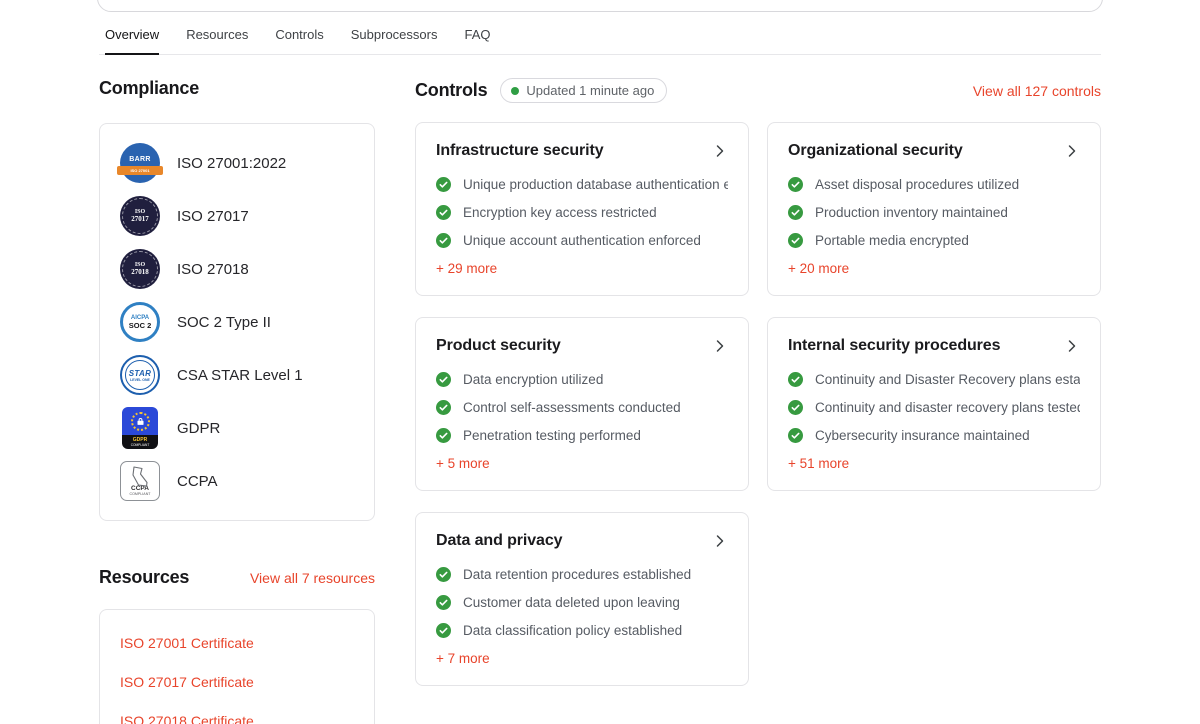 This screenshot has height=724, width=1200. What do you see at coordinates (582, 574) in the screenshot?
I see `control-item: Data retention procedures established` at bounding box center [582, 574].